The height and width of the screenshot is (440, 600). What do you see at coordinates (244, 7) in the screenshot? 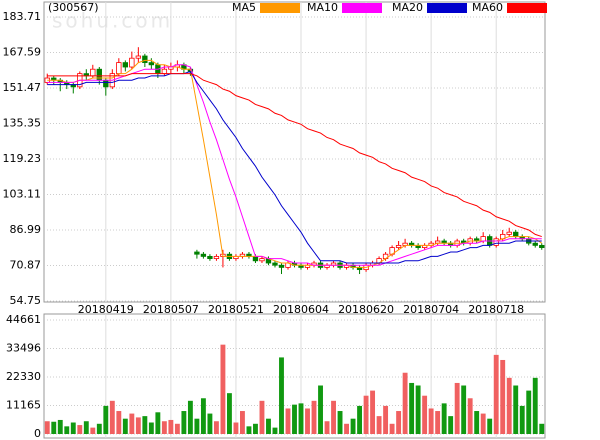
I see `legend-label: MA5` at bounding box center [244, 7].